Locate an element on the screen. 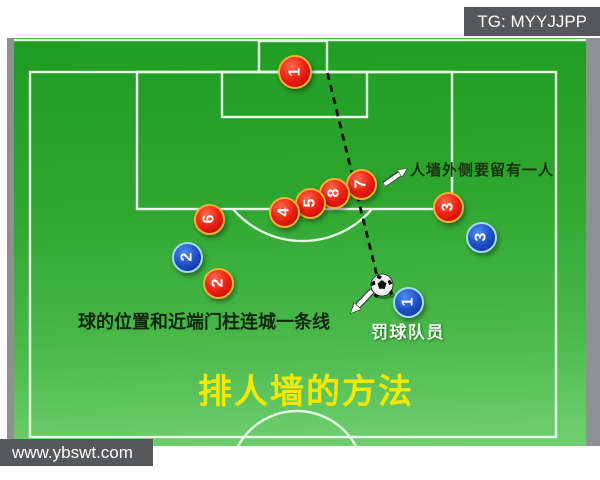 The width and height of the screenshot is (600, 480). wall-note-arrow-icon is located at coordinates (395, 178).